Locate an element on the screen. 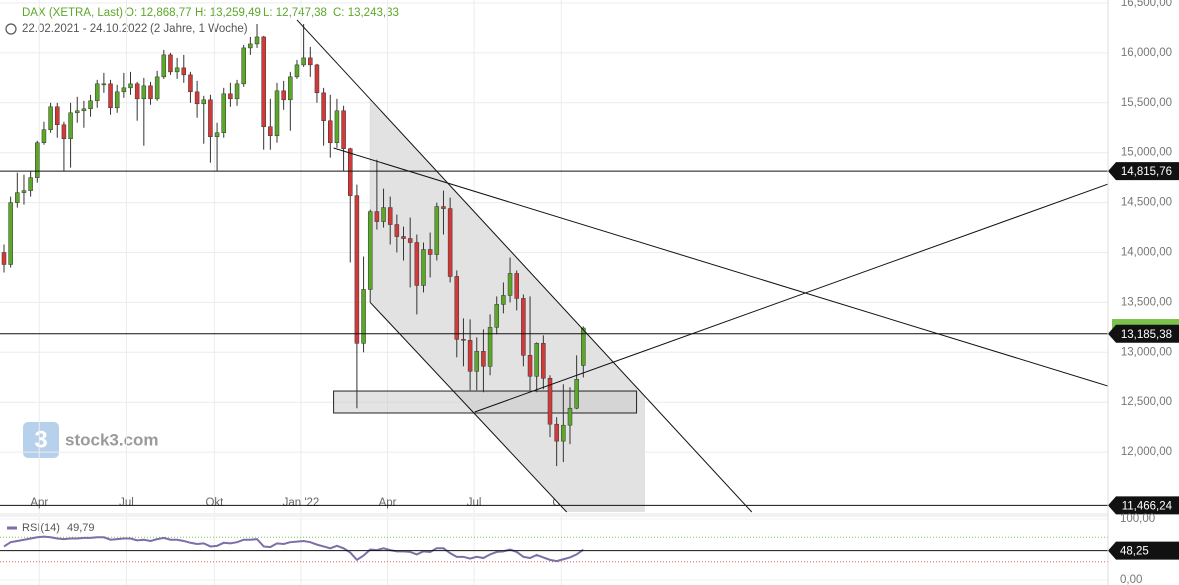  y-tick-label: 14,500,00 is located at coordinates (1146, 203).